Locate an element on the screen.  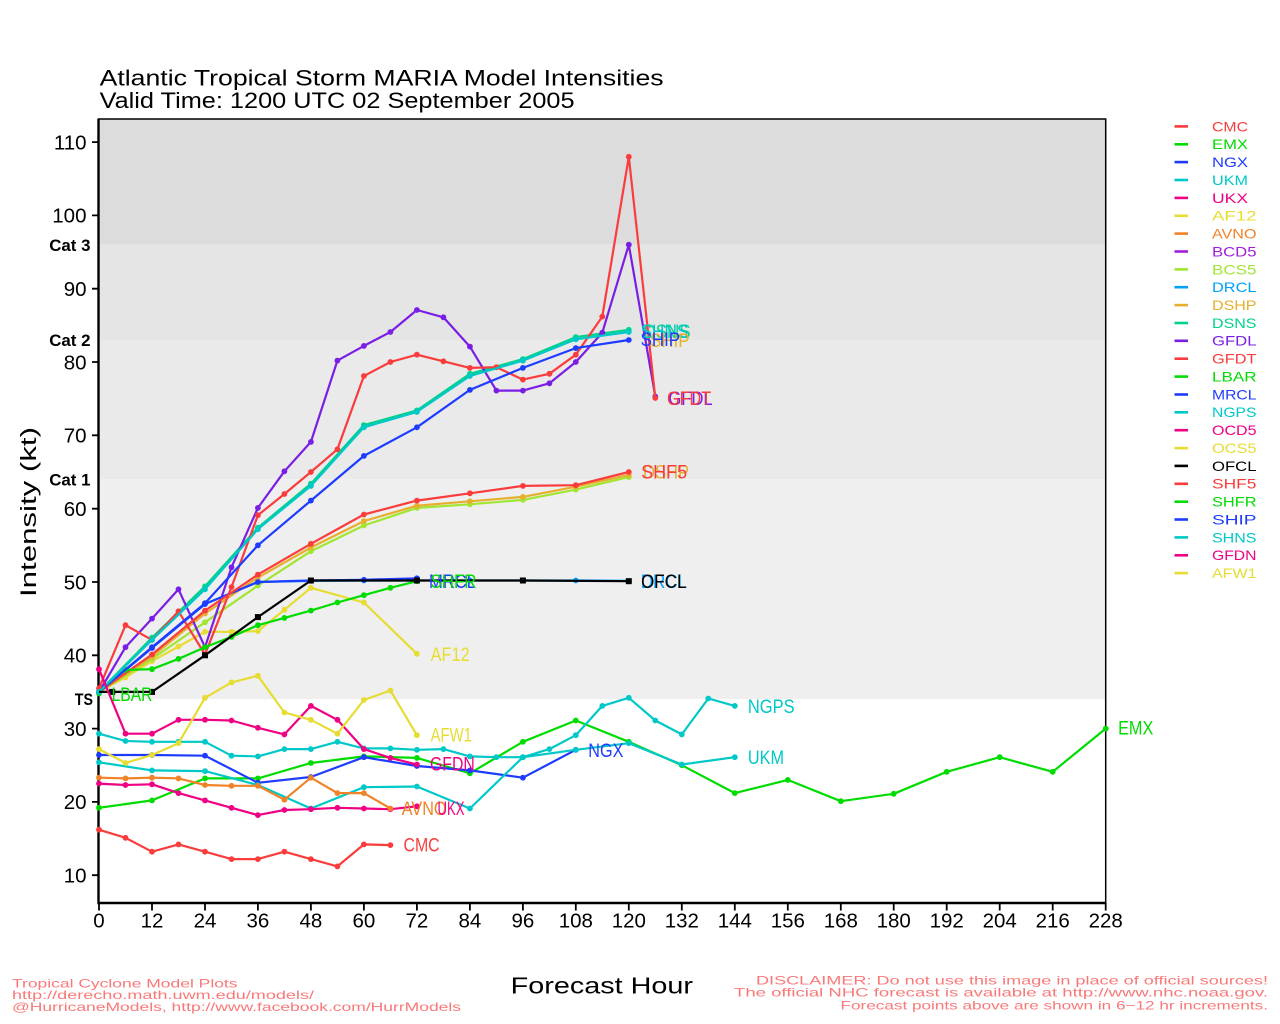
svg-text: Tropical Cyclone Model Plots is located at coordinates (125, 984).